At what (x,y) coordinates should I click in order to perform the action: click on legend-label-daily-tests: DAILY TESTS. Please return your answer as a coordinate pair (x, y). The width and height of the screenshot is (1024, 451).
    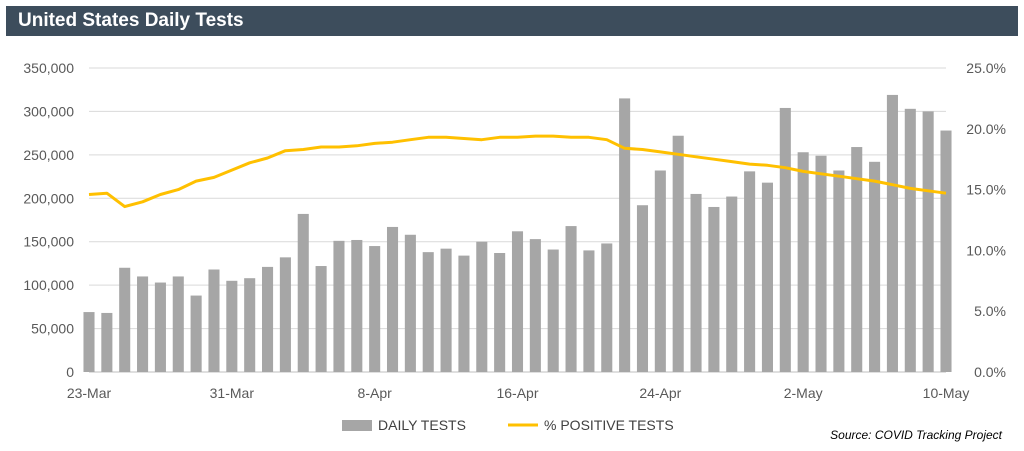
    Looking at the image, I should click on (422, 425).